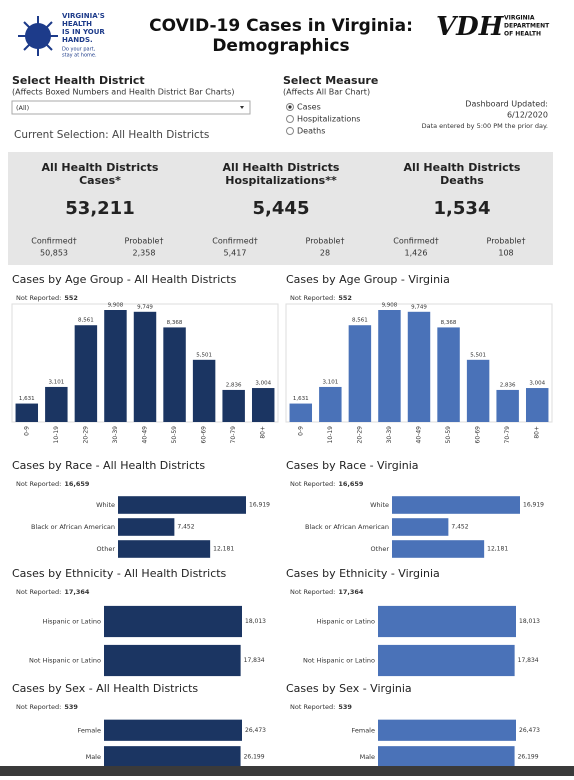 Image resolution: width=574 pixels, height=780 pixels. What do you see at coordinates (71, 298) in the screenshot?
I see `note-value: 552` at bounding box center [71, 298].